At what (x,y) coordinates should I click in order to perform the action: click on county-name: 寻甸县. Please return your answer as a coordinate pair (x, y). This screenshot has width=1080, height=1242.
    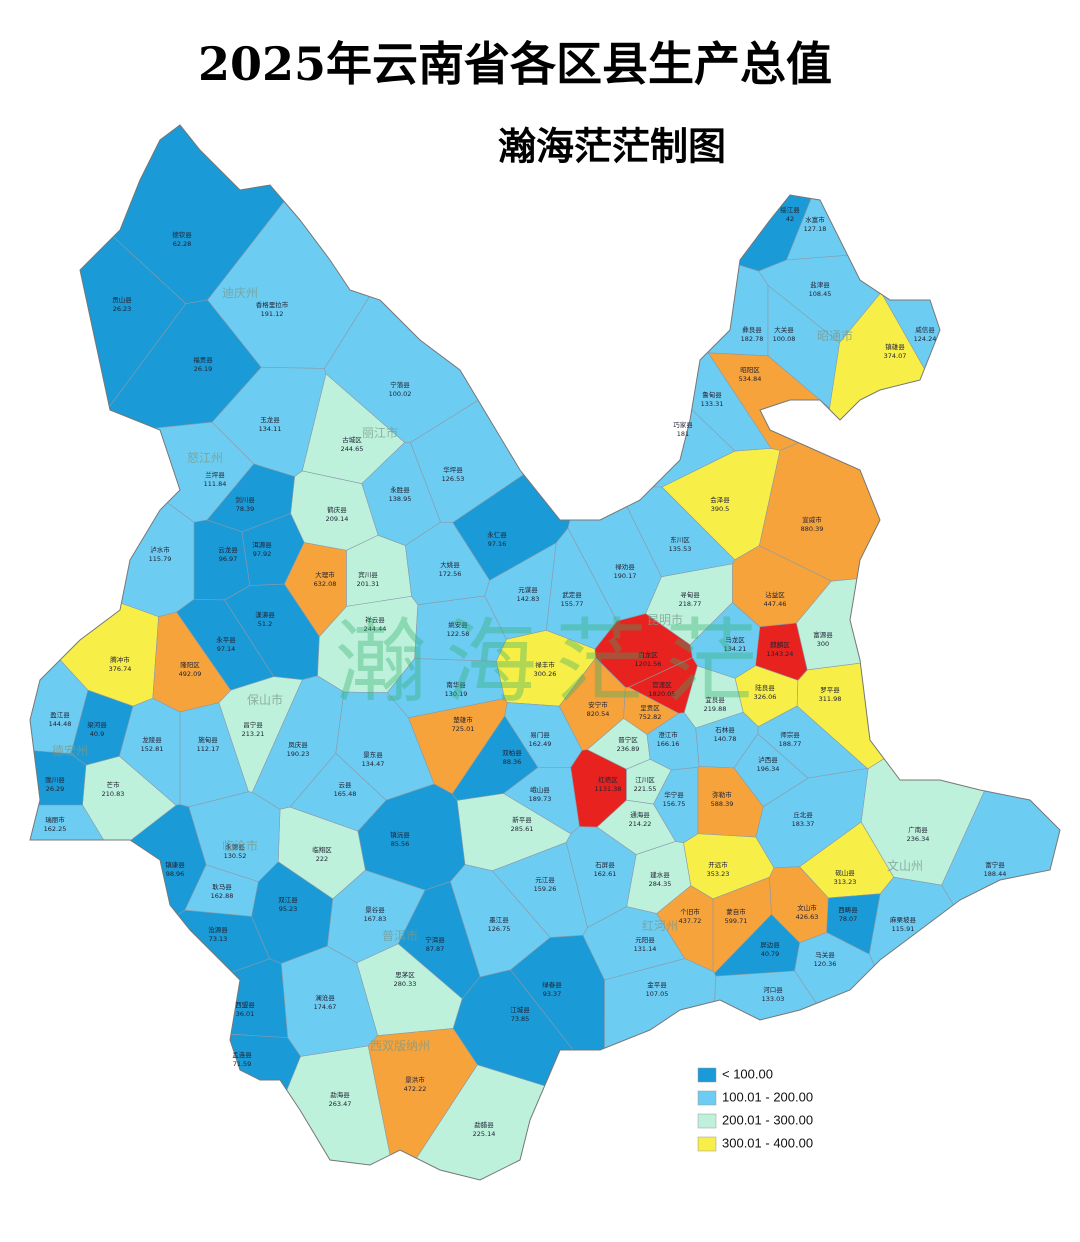
    Looking at the image, I should click on (690, 594).